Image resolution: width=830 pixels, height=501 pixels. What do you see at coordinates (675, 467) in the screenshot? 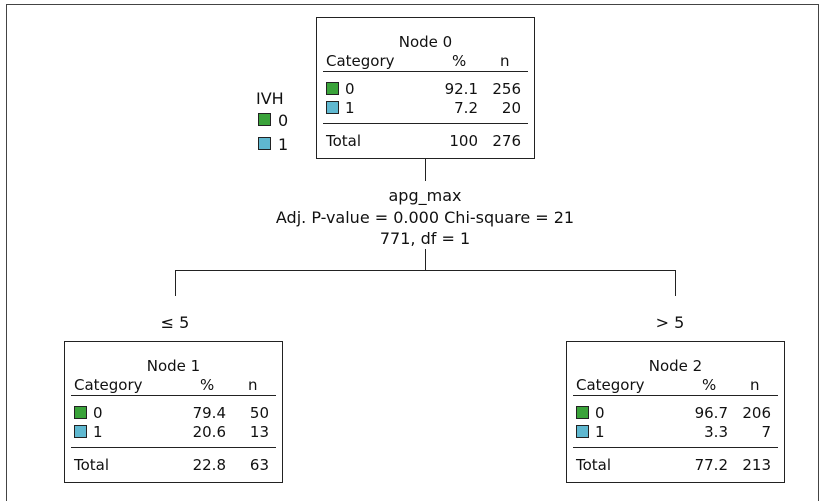
I see `total-row: Total 77.2 213` at bounding box center [675, 467].